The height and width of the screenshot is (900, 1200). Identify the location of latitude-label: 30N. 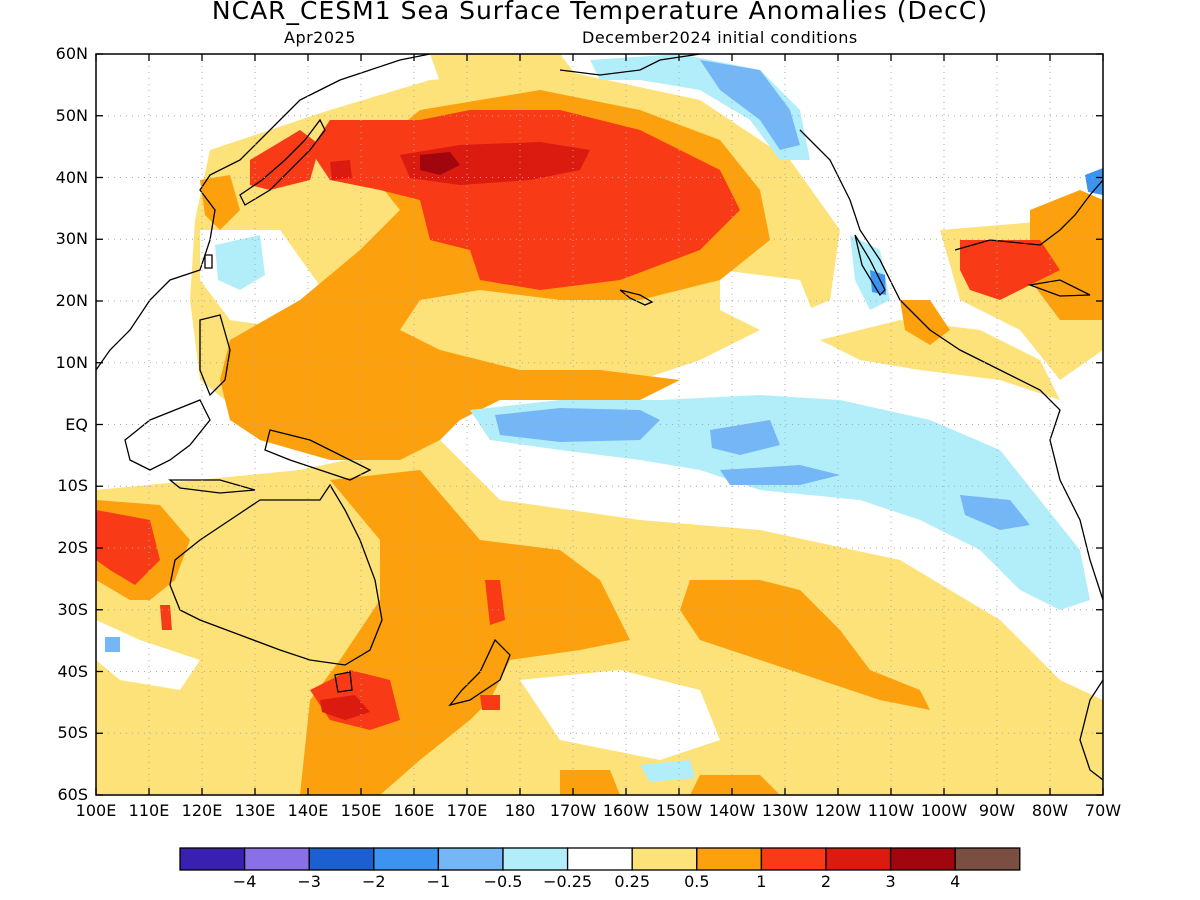
(71, 239).